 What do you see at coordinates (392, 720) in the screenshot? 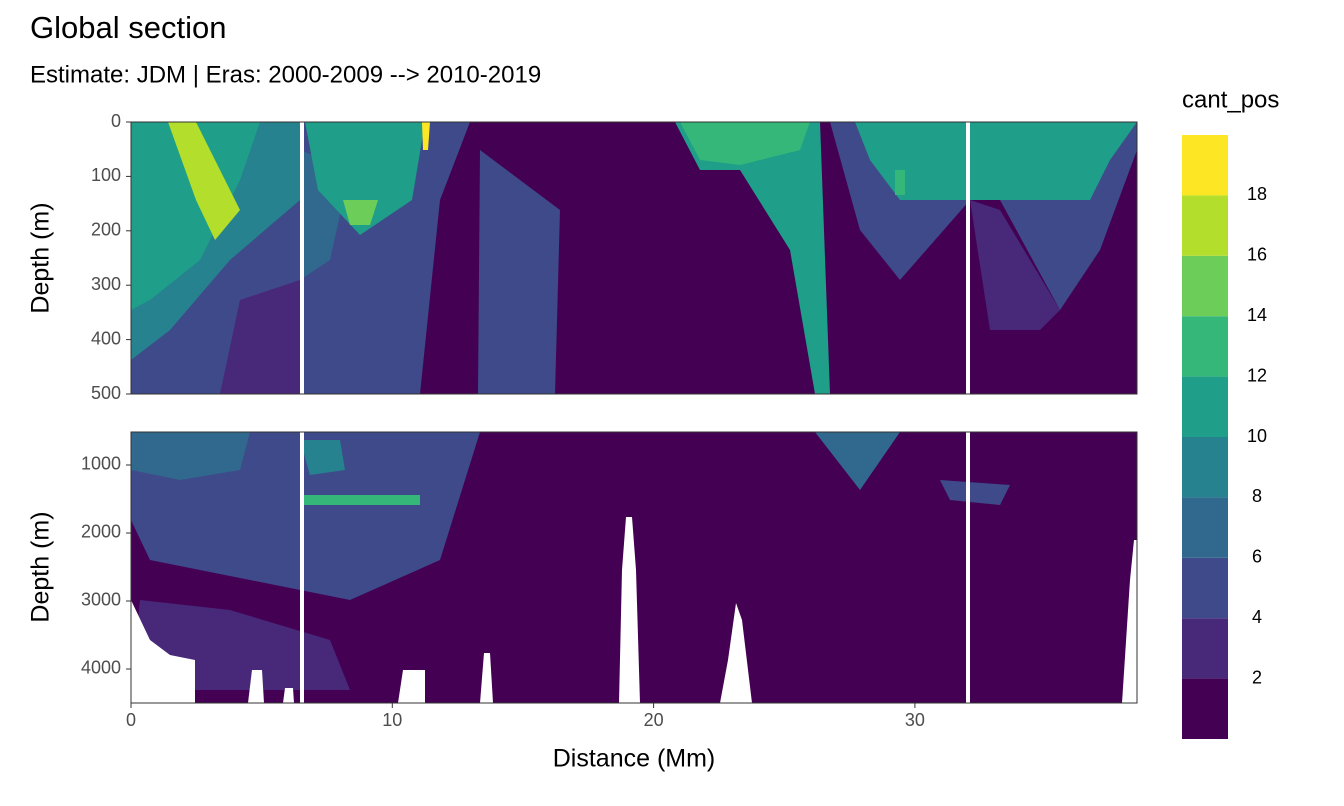
I see `x-tick-label: 10` at bounding box center [392, 720].